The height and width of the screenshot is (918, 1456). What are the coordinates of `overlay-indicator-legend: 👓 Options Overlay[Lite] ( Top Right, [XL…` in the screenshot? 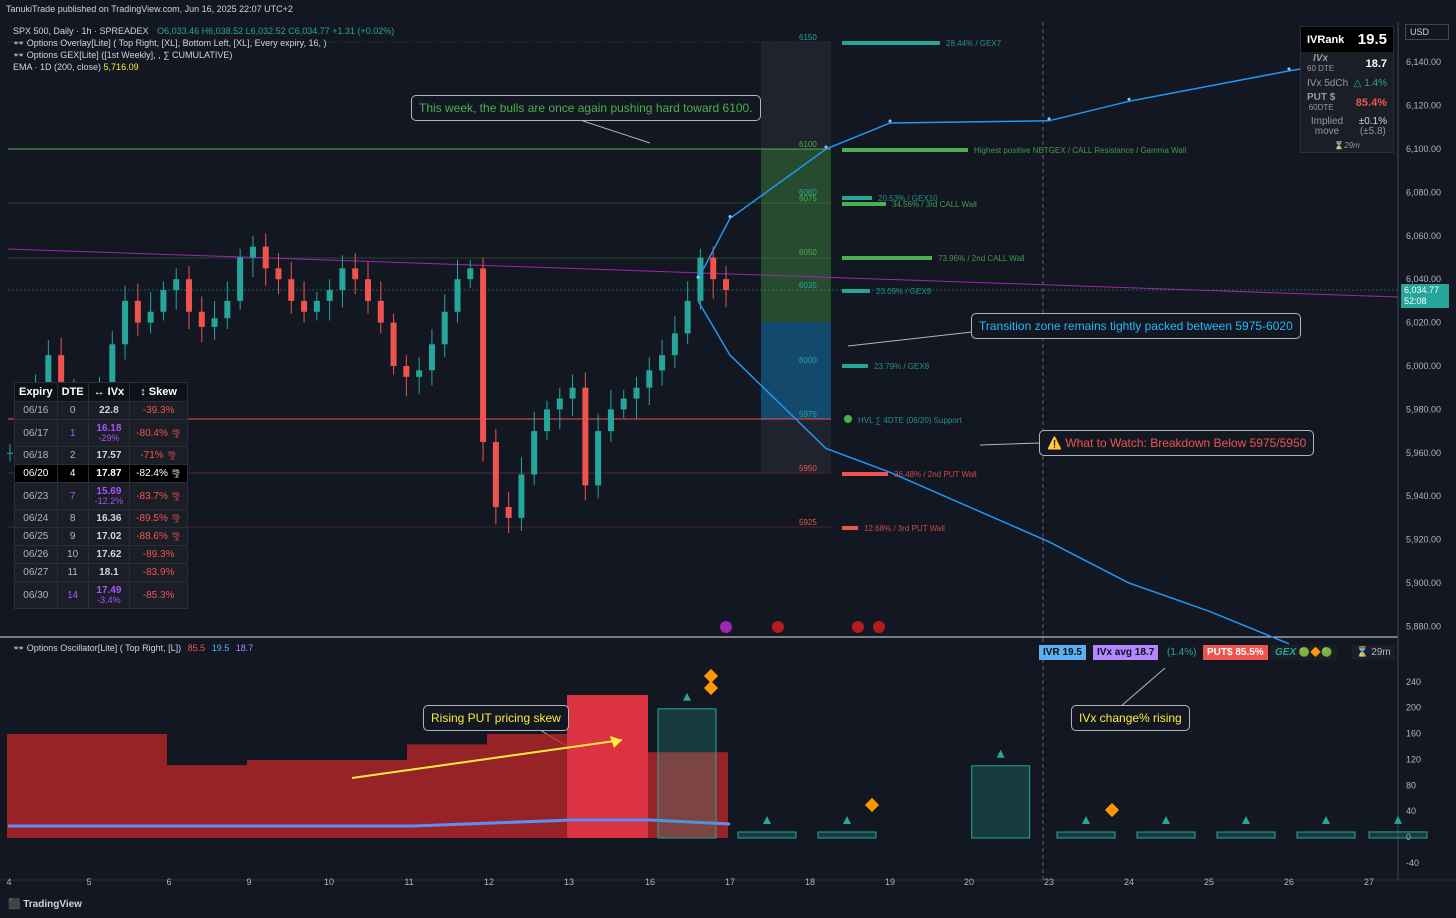 It's located at (170, 43).